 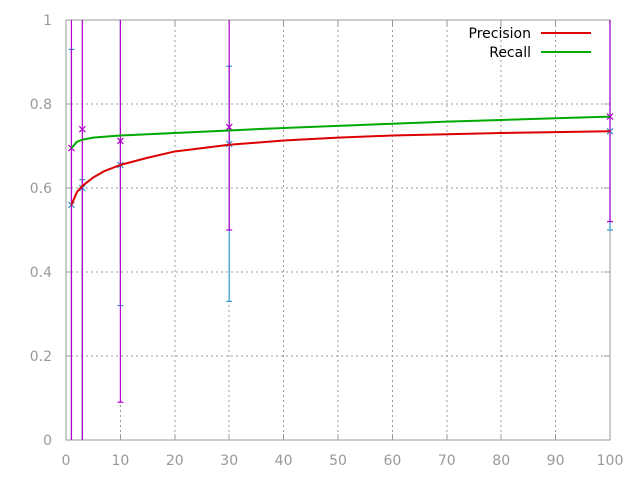 I want to click on x-tick-label: 50, so click(x=338, y=461).